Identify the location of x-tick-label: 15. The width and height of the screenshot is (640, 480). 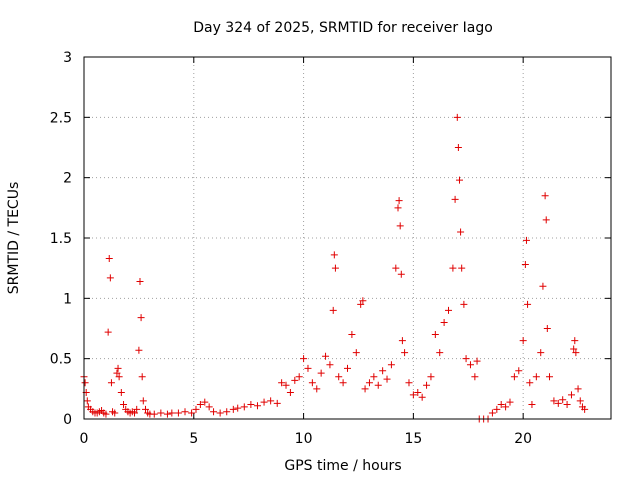
(413, 439).